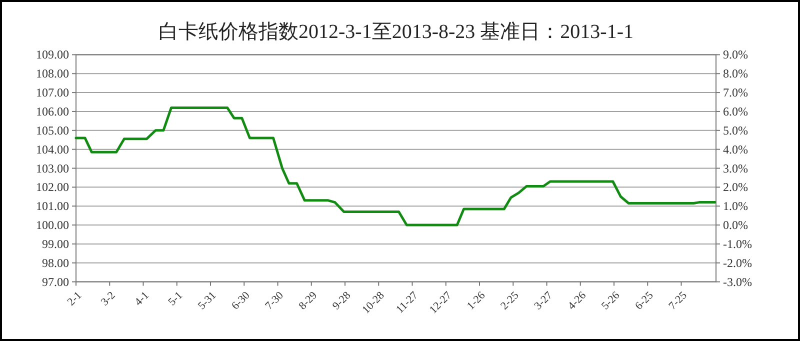 This screenshot has width=800, height=341. Describe the element at coordinates (396, 32) in the screenshot. I see `chart-title: 白卡纸价格指数2012-3-1至2013-8-23 基准日：2013-1-1` at that location.